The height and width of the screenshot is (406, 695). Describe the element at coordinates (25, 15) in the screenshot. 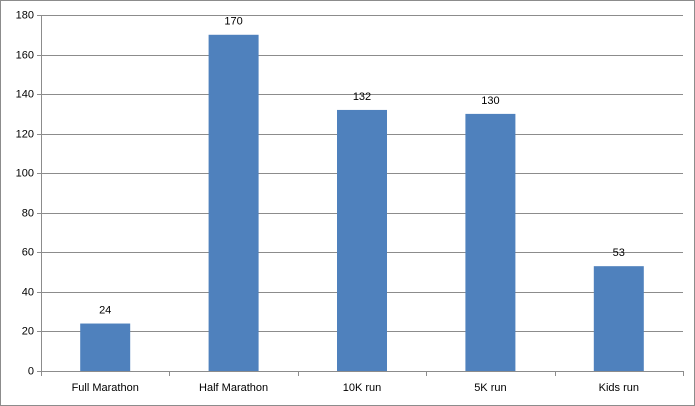

I see `y-tick-label: 180` at that location.